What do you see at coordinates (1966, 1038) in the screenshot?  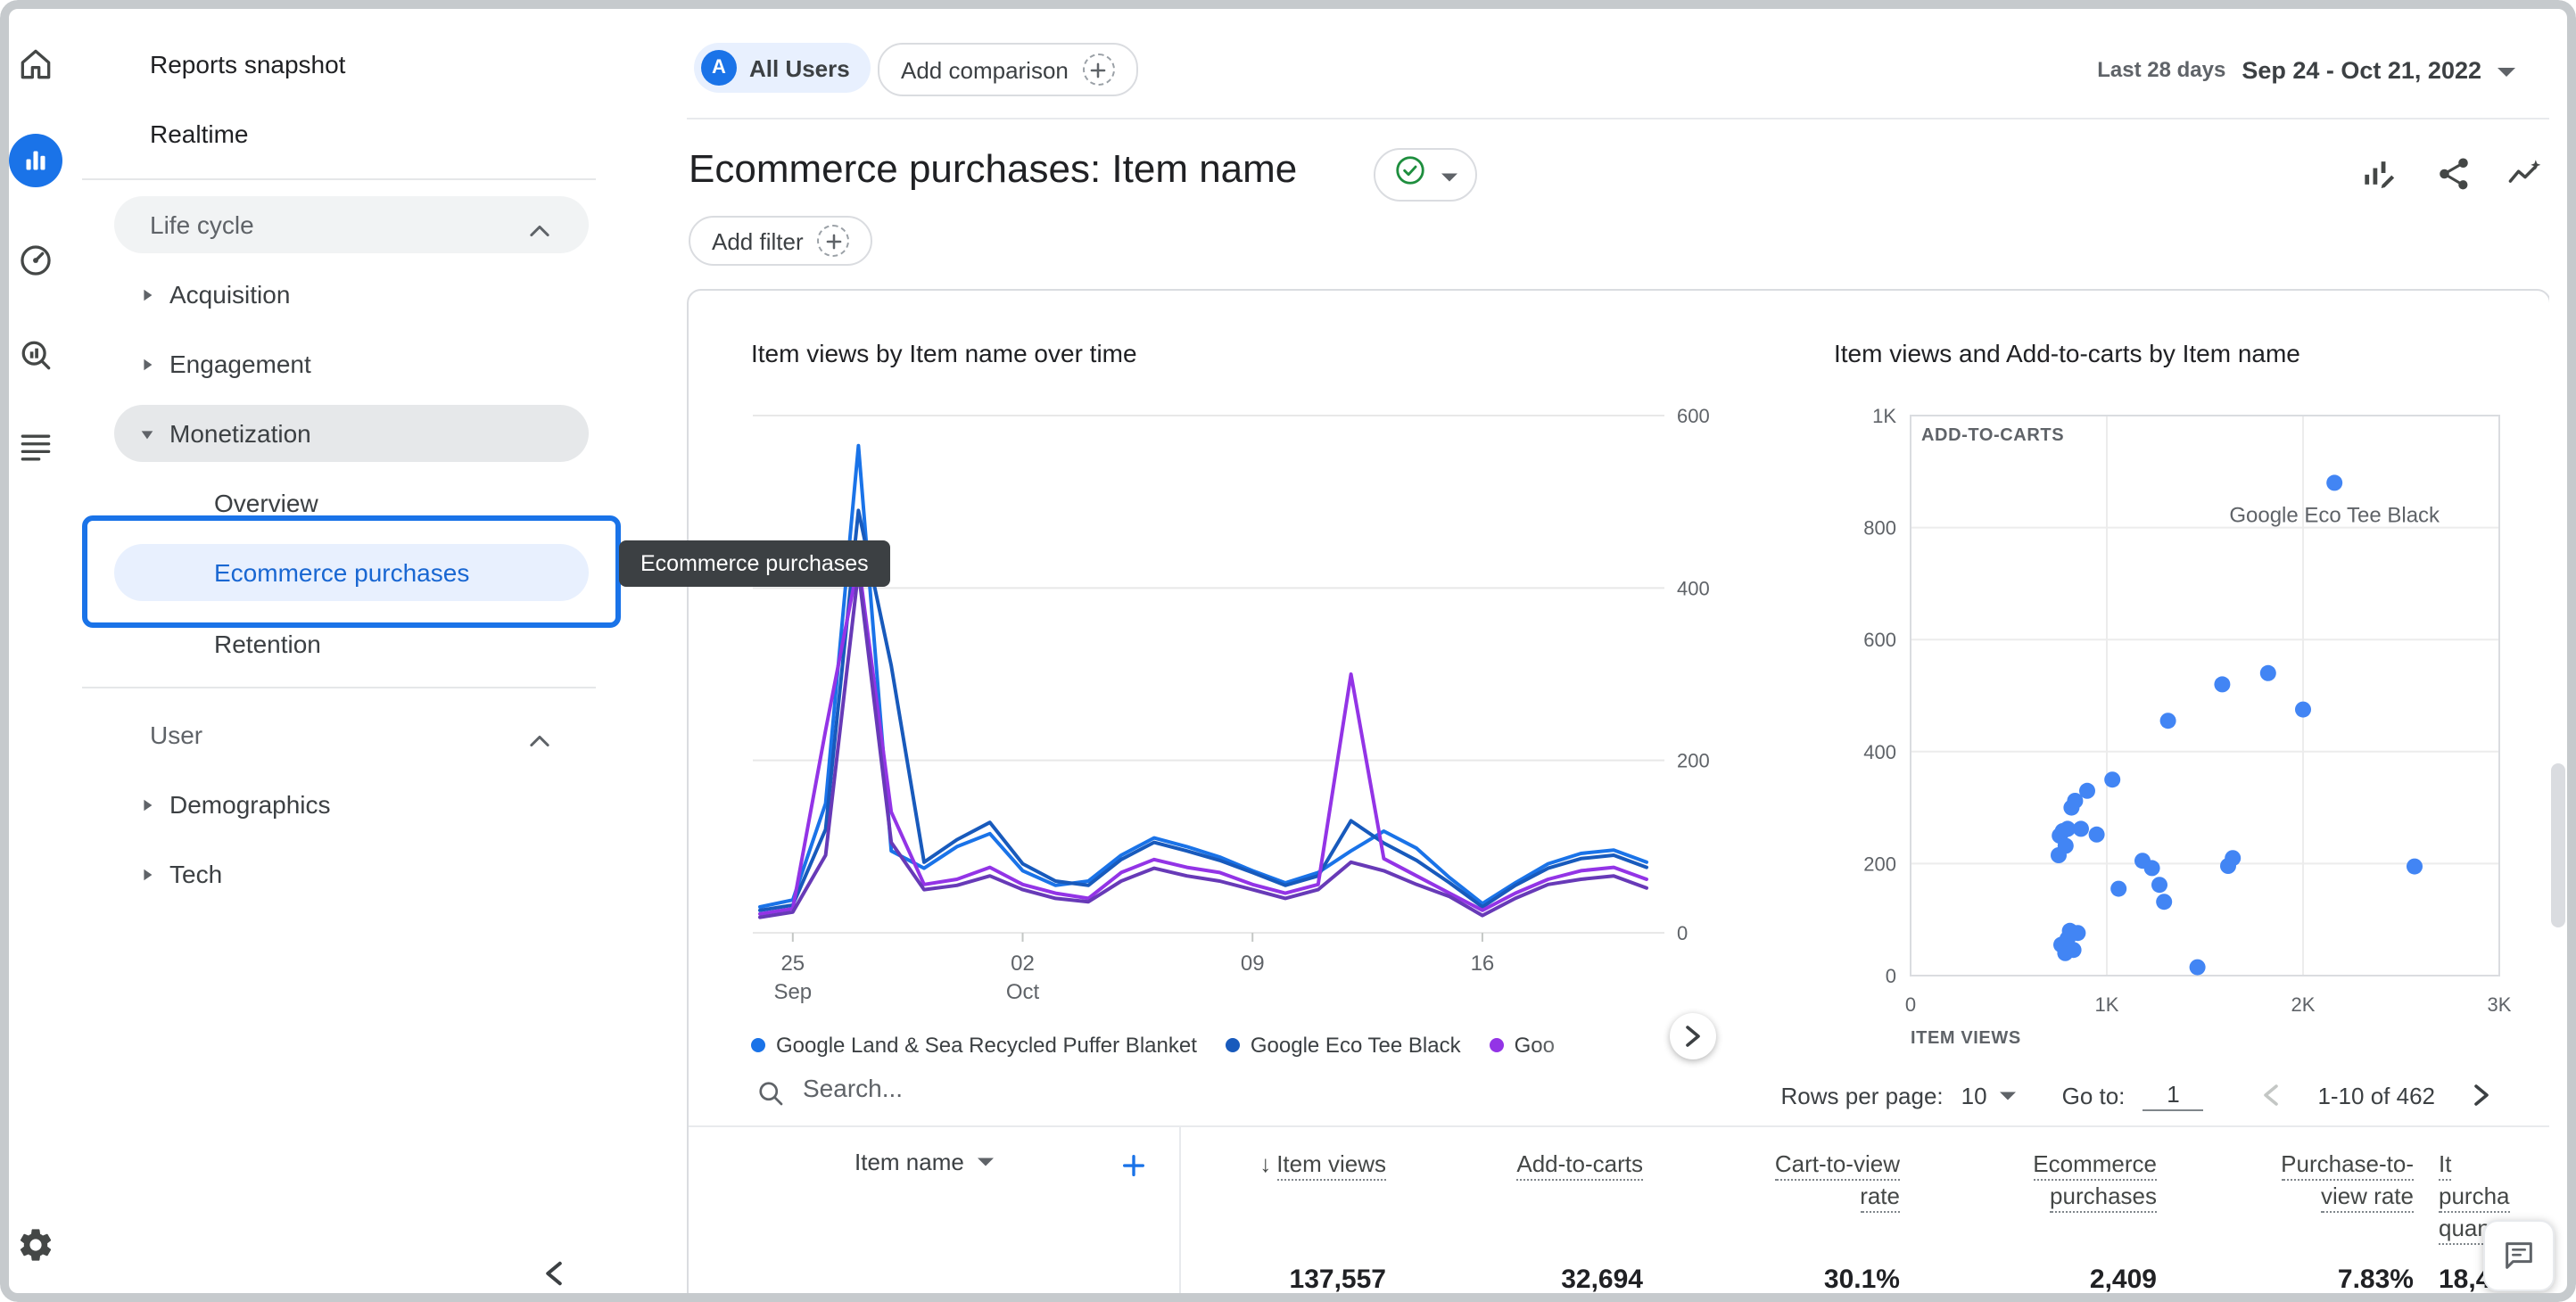 I see `svg-text: ITEM VIEWS` at bounding box center [1966, 1038].